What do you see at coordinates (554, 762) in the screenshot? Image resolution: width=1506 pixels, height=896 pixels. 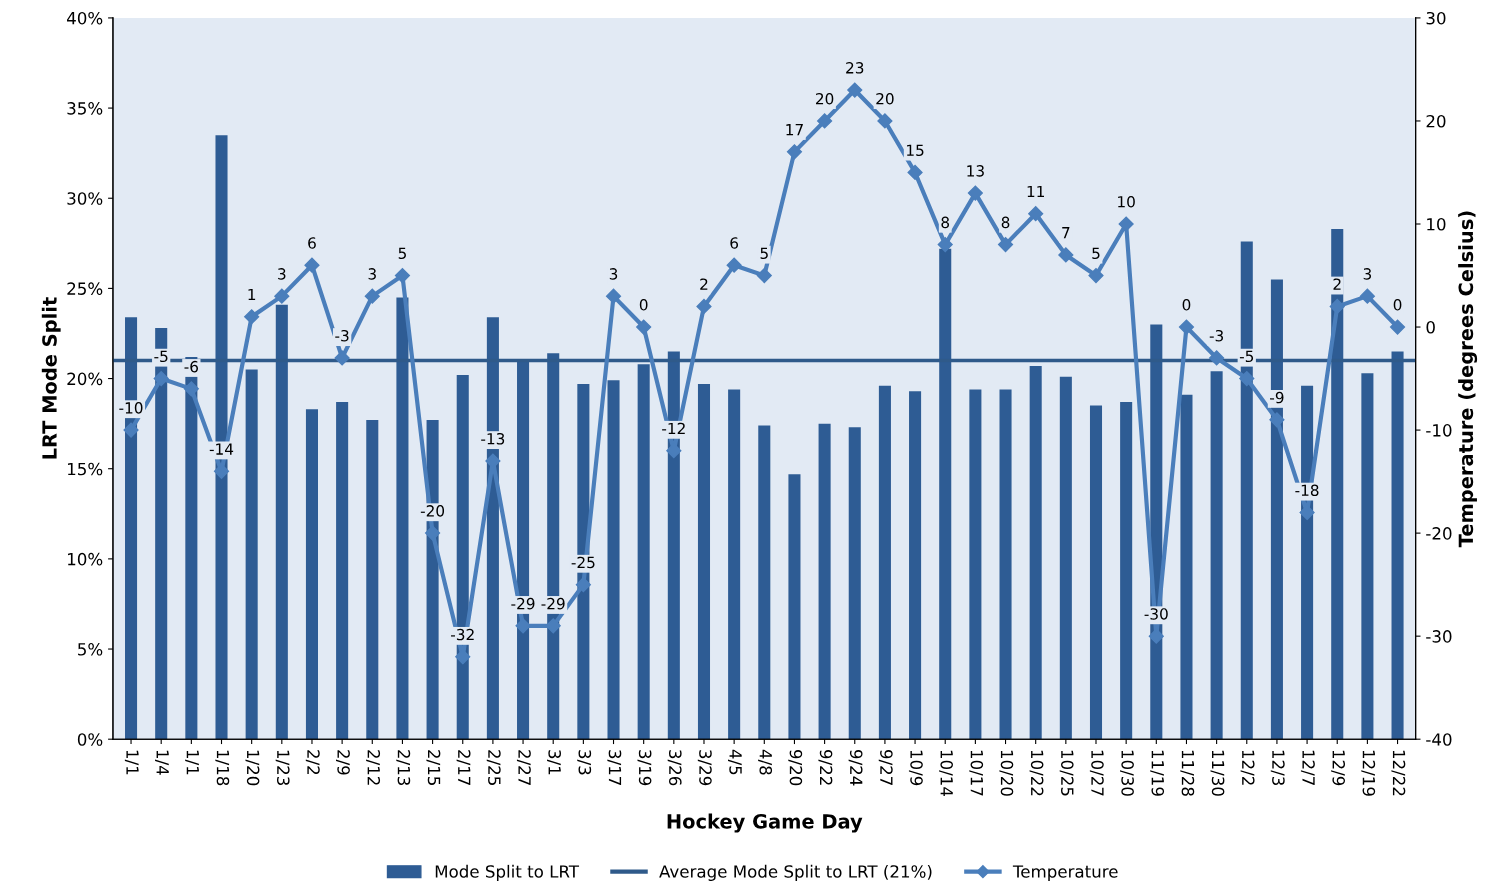 I see `x-tick-label: 3/1` at bounding box center [554, 762].